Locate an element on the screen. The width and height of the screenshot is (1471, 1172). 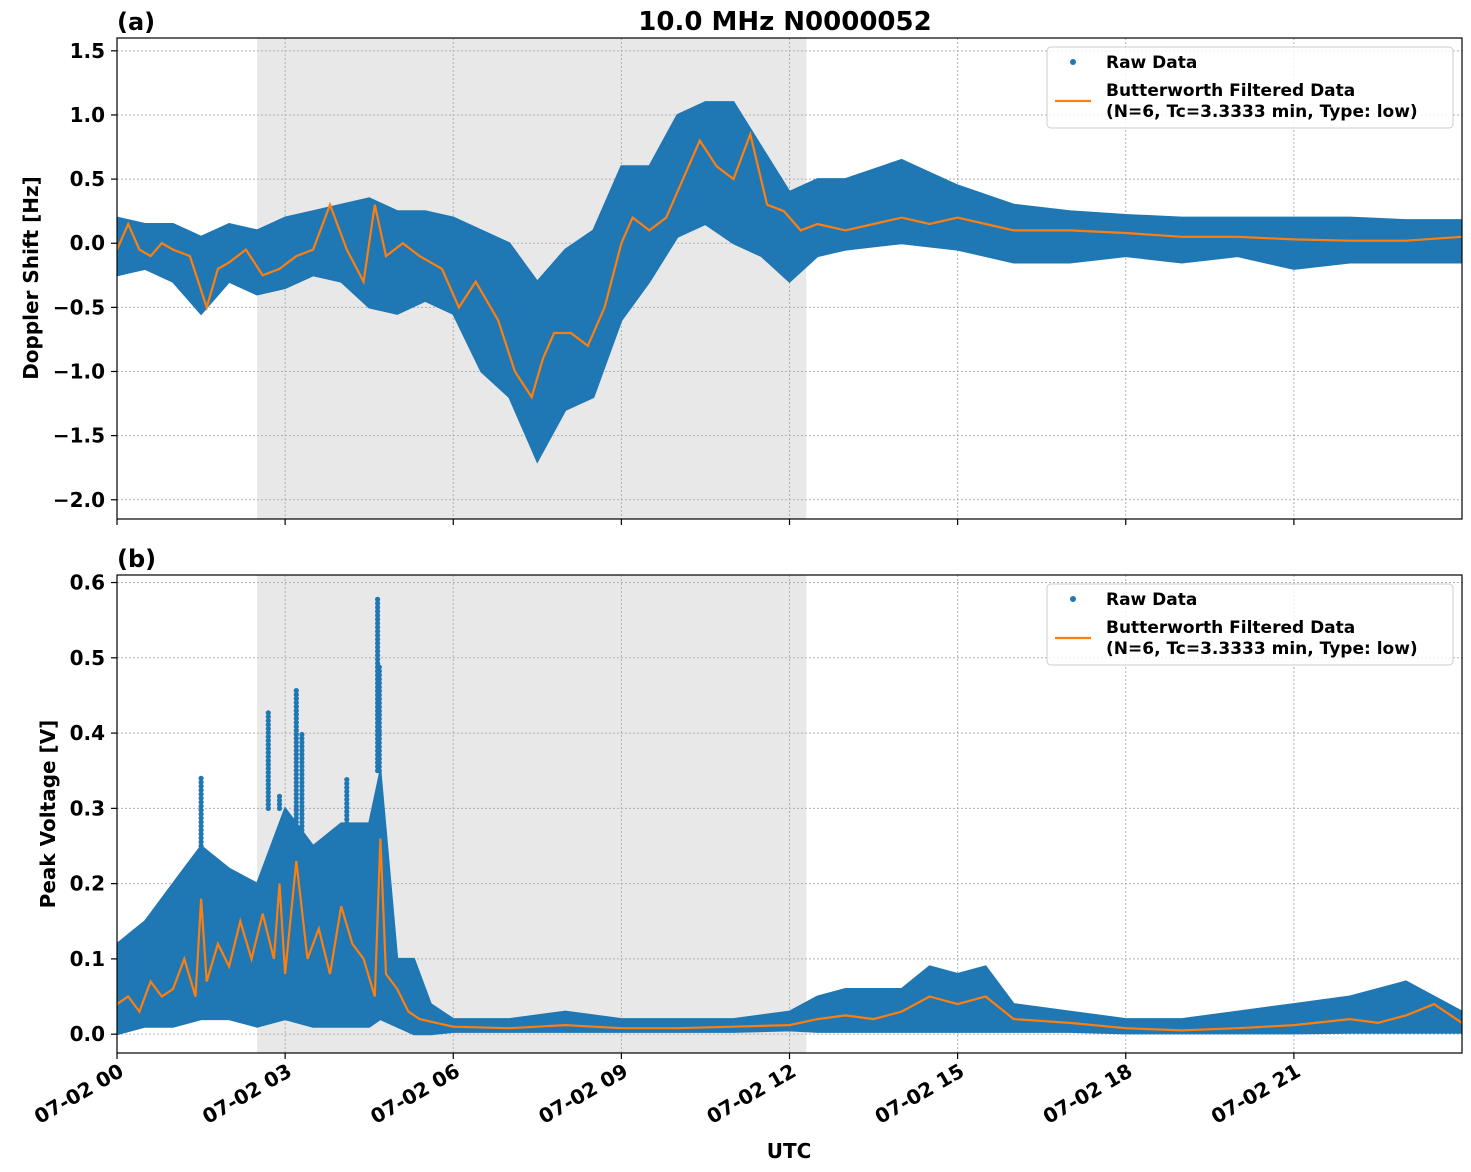
y-tick-label: 0.0 is located at coordinates (87, 243).